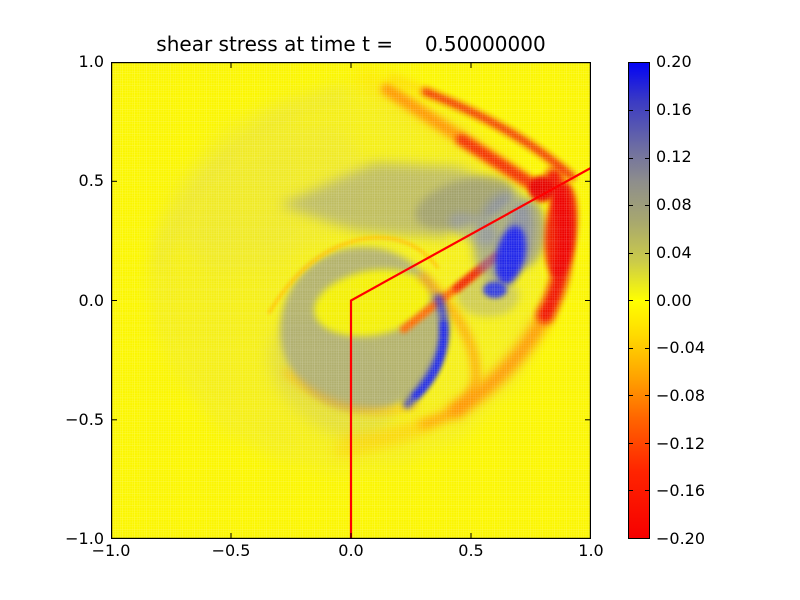 The height and width of the screenshot is (600, 800). What do you see at coordinates (351, 550) in the screenshot?
I see `x-tick-label: 0.0` at bounding box center [351, 550].